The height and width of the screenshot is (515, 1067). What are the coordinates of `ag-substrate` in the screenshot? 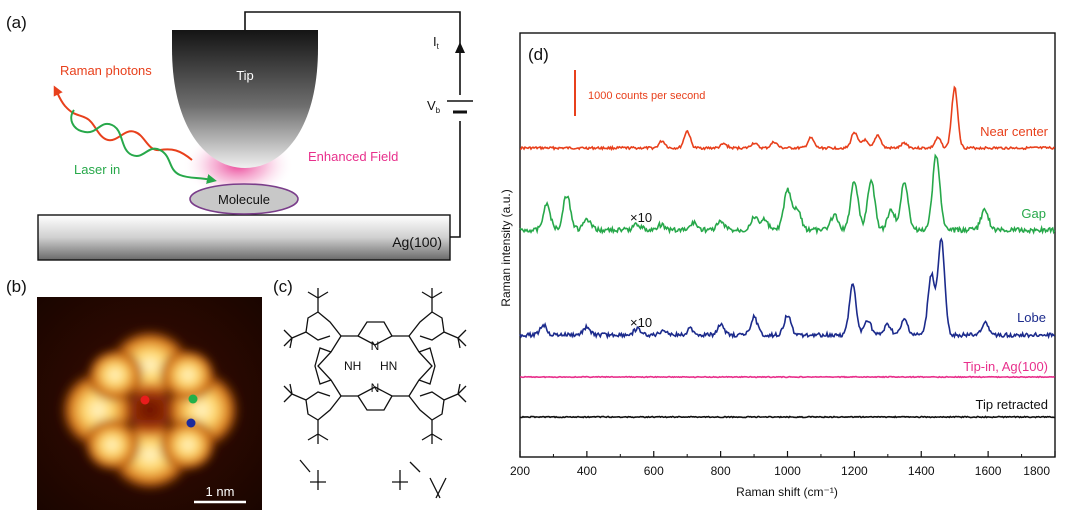 It's located at (244, 237).